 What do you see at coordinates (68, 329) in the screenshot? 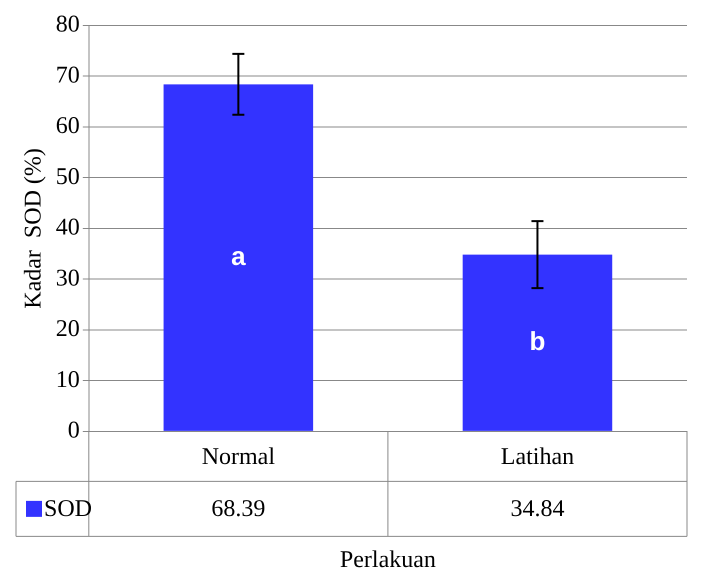
I see `y-tick-label: 20` at bounding box center [68, 329].